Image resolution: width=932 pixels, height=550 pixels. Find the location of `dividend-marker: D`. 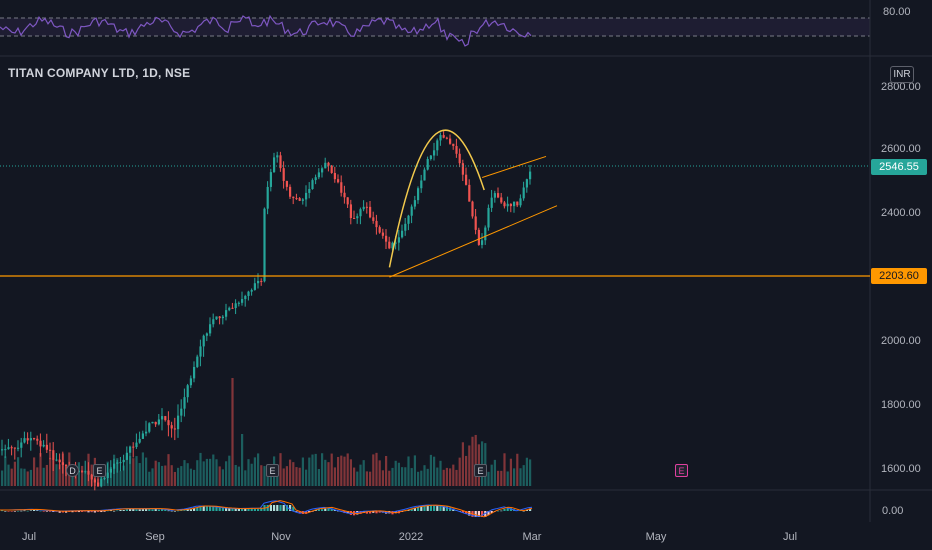

dividend-marker: D is located at coordinates (72, 470).